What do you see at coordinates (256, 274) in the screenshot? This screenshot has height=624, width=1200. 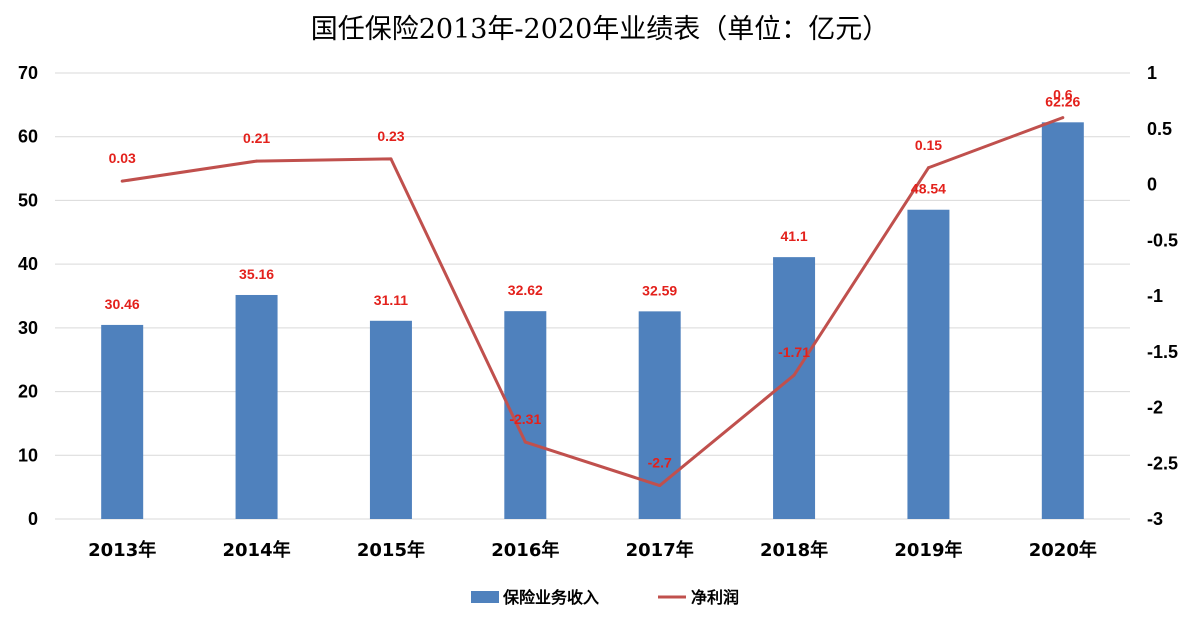 I see `bar-data-label: 35.16` at bounding box center [256, 274].